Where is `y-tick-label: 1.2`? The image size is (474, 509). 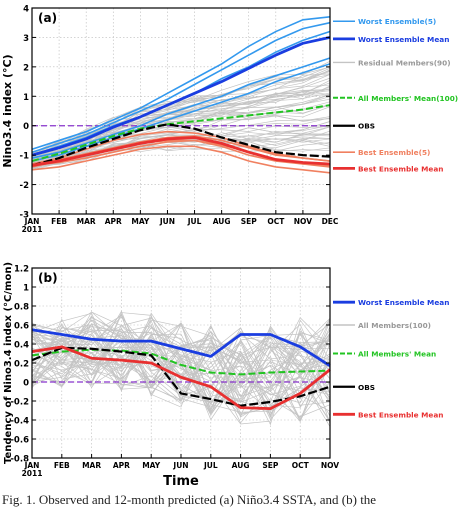 y-tick-label: 1.2 is located at coordinates (21, 270).